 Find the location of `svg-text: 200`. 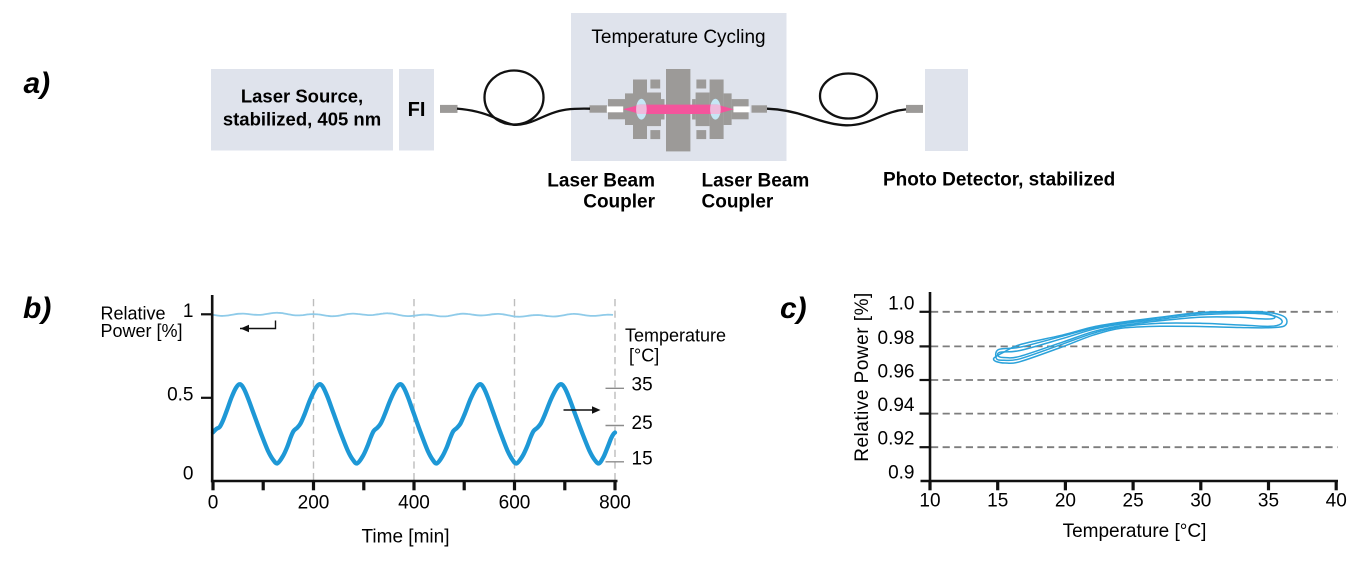

svg-text: 200 is located at coordinates (314, 503).